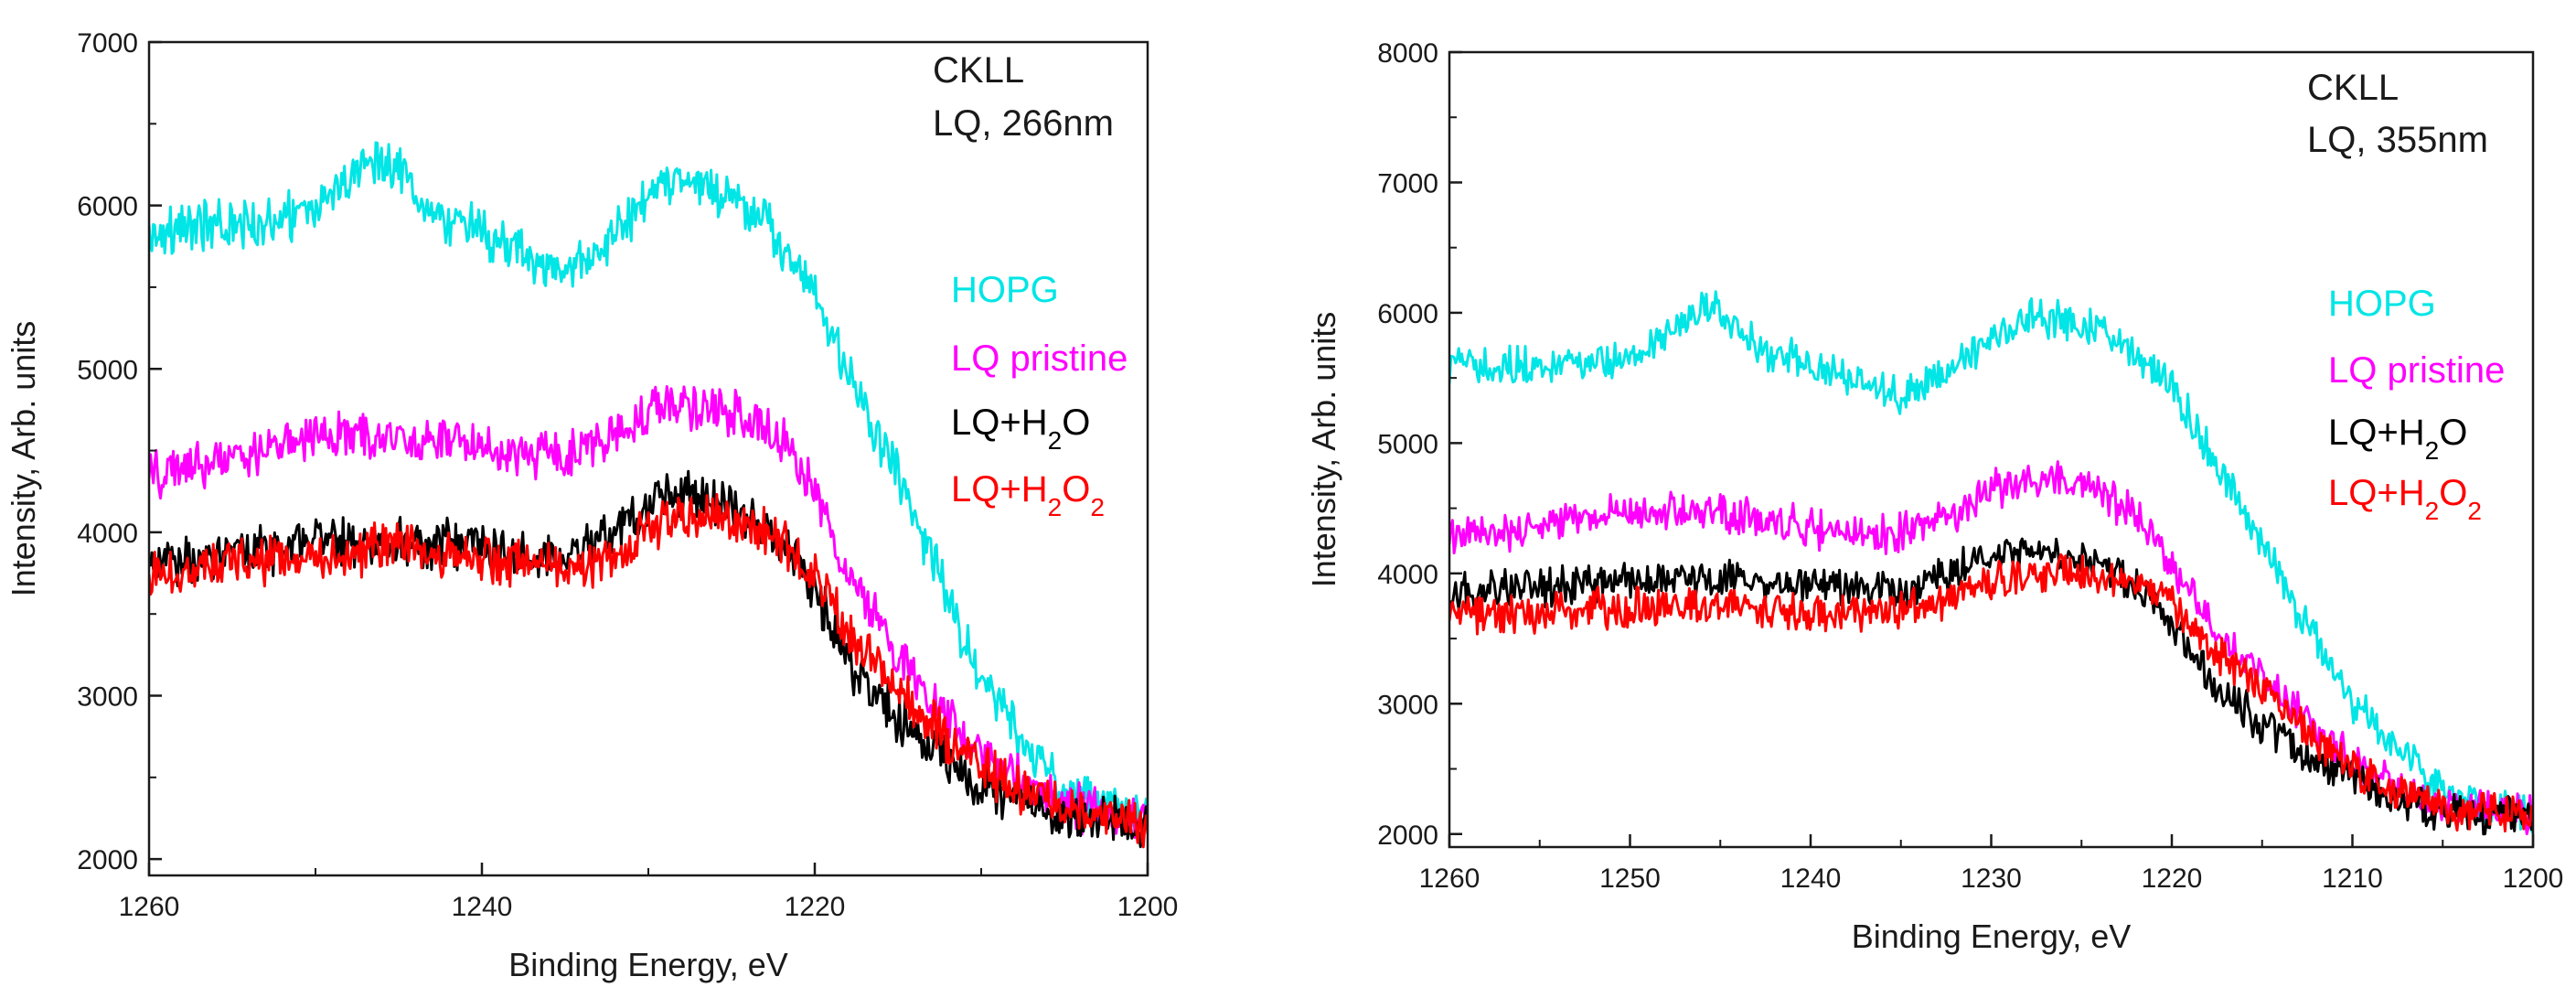 The width and height of the screenshot is (2576, 998). Describe the element at coordinates (1991, 879) in the screenshot. I see `x-tick-label-1230: 1230` at that location.